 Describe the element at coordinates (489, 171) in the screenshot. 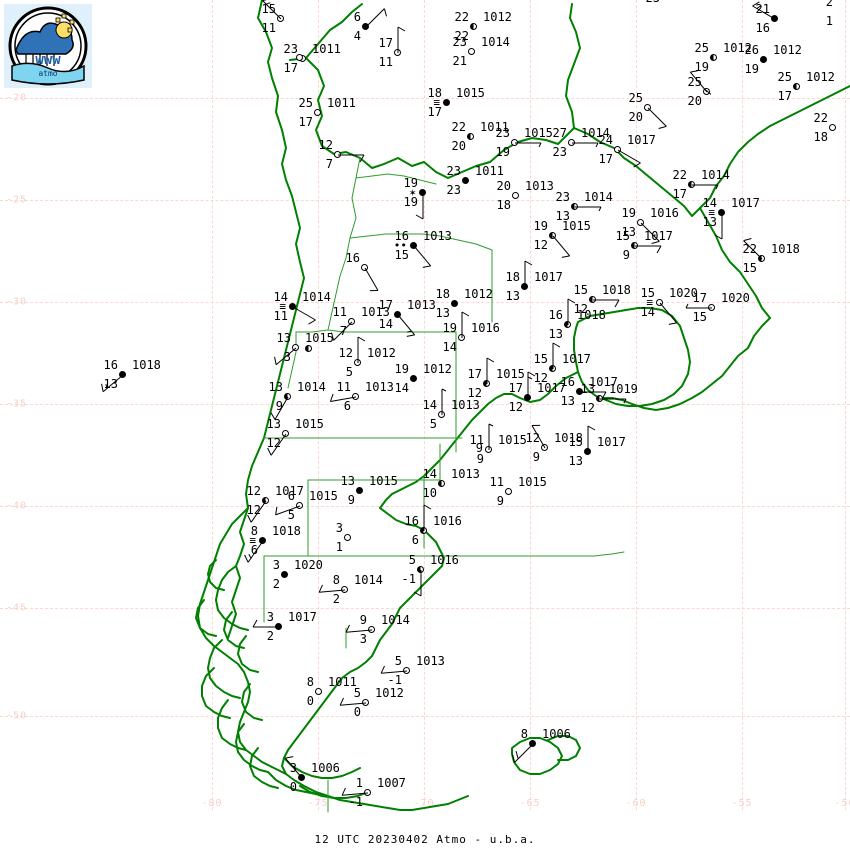

I see `pressure-value: 1011` at that location.